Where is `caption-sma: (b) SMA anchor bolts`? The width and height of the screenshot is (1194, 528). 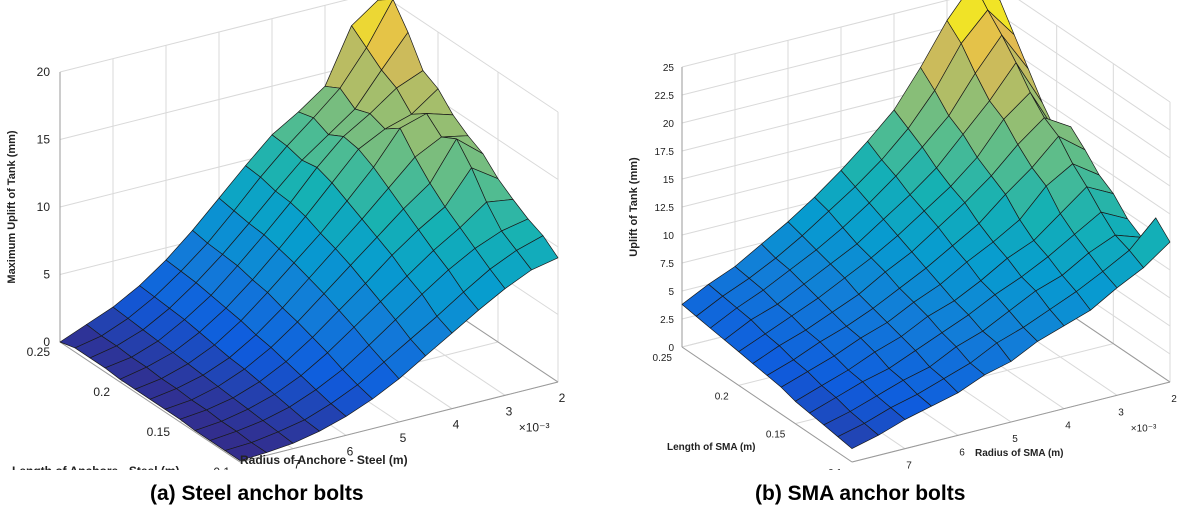
caption-sma: (b) SMA anchor bolts is located at coordinates (860, 493).